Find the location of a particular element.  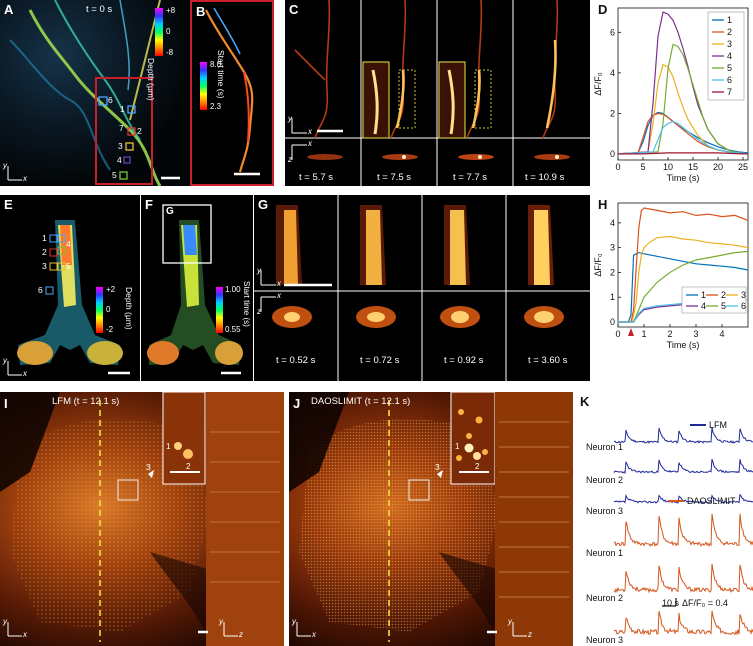

x-tick-label: 25 is located at coordinates (743, 167).